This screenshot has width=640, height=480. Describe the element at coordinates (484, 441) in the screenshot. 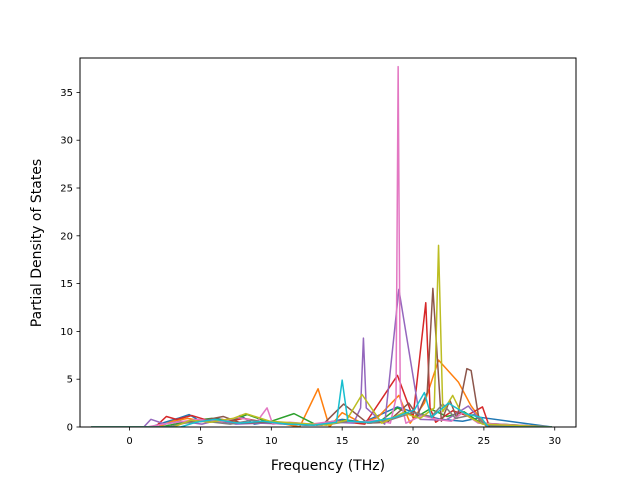

I see `x-tick-label: 25` at that location.